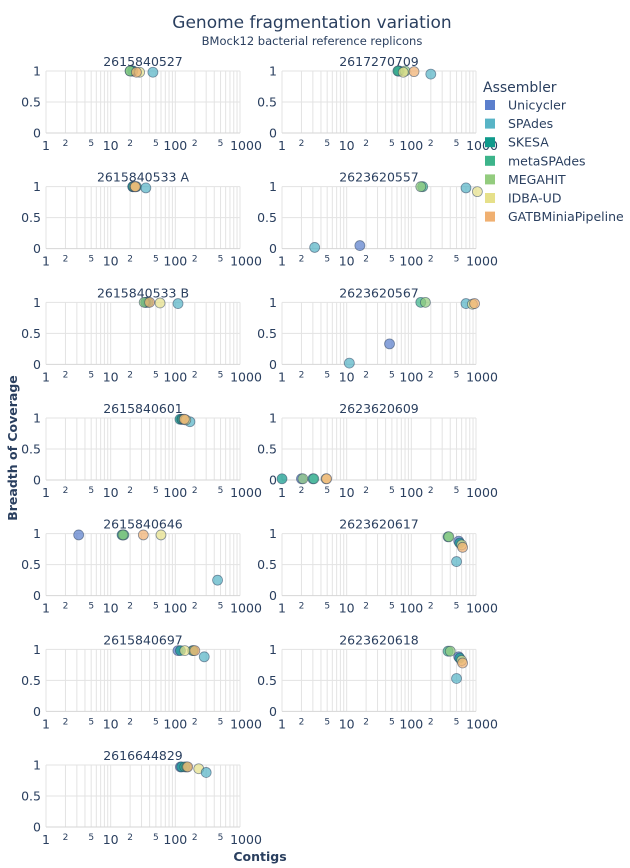 The width and height of the screenshot is (630, 868). What do you see at coordinates (312, 41) in the screenshot?
I see `chart-subtitle: BMock12 bacterial reference replicons` at bounding box center [312, 41].